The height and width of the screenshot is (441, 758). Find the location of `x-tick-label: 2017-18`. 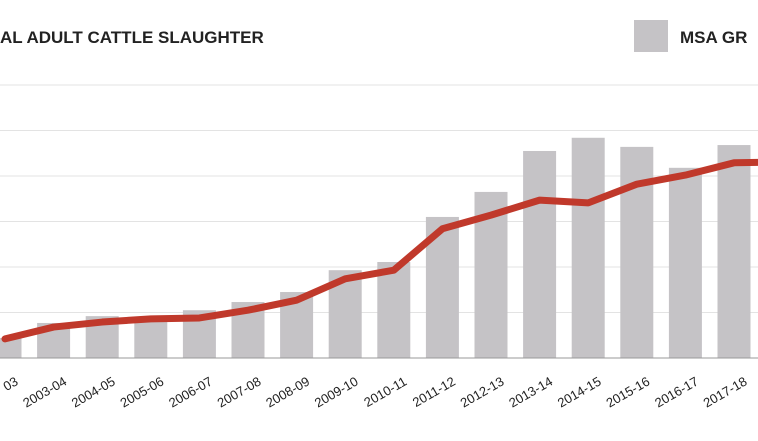

x-tick-label: 2017-18 is located at coordinates (725, 392).